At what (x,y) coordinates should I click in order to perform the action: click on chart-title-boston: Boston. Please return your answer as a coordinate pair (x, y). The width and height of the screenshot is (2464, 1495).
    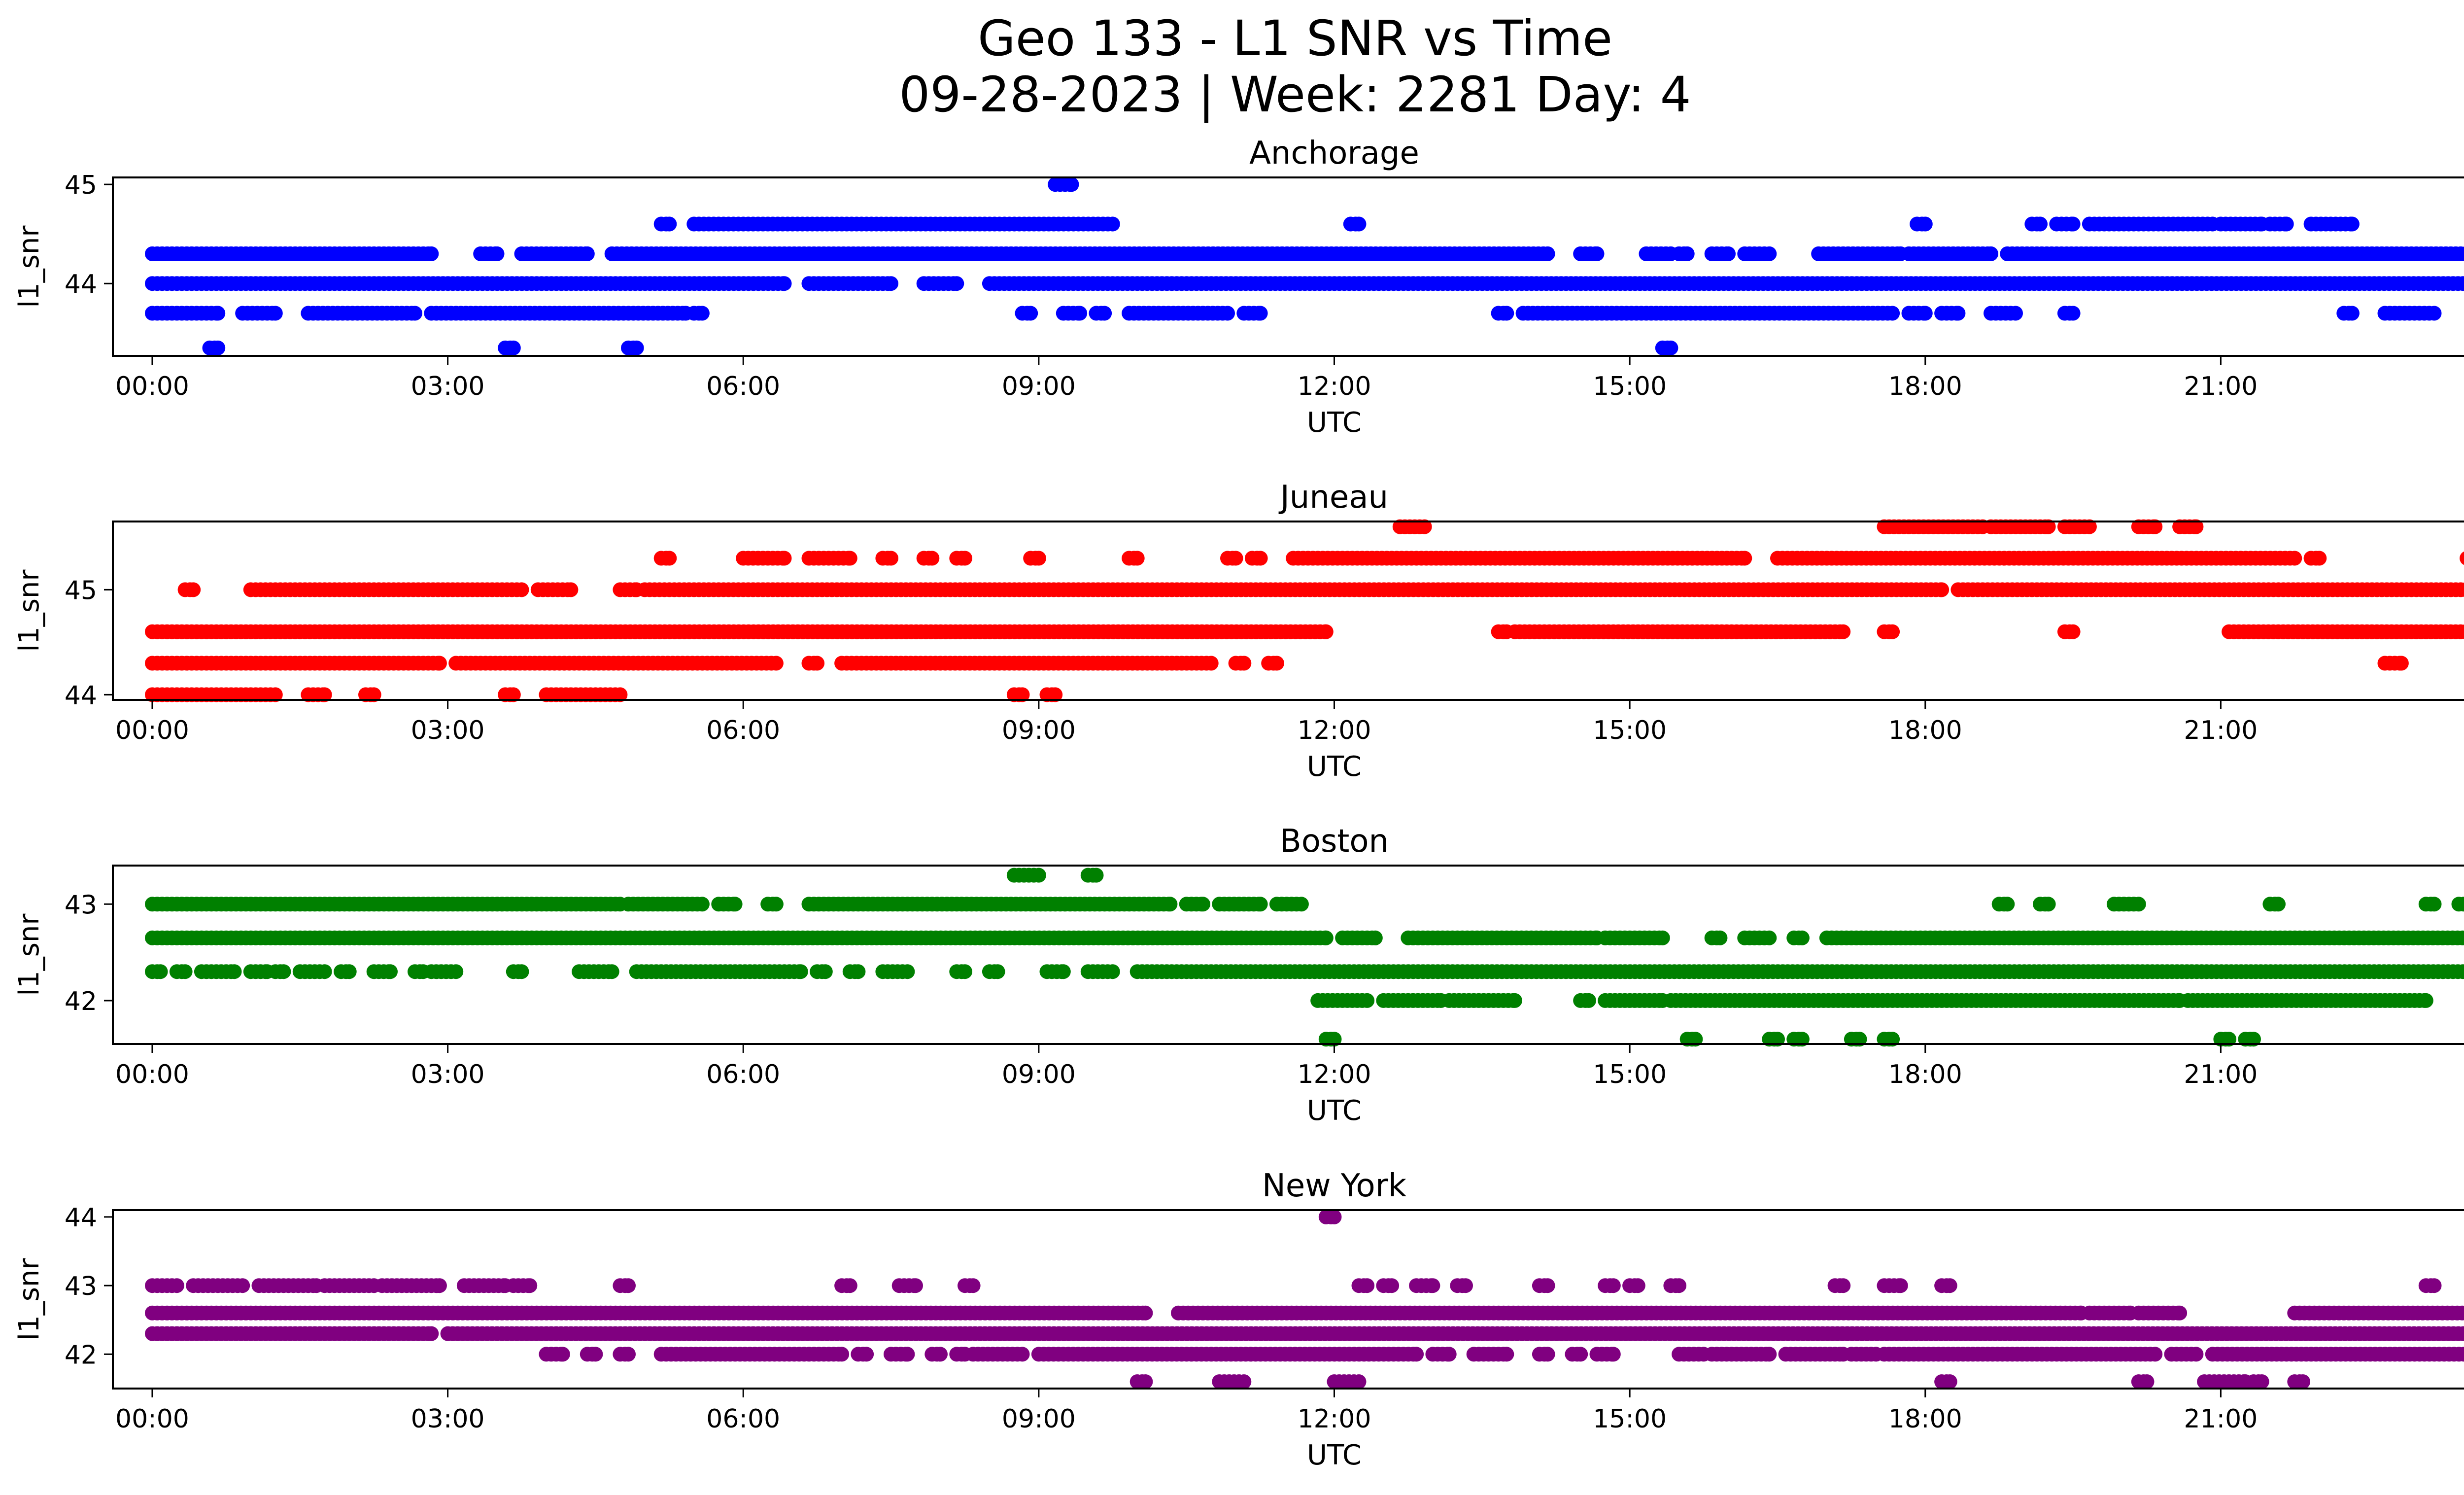
    Looking at the image, I should click on (1334, 841).